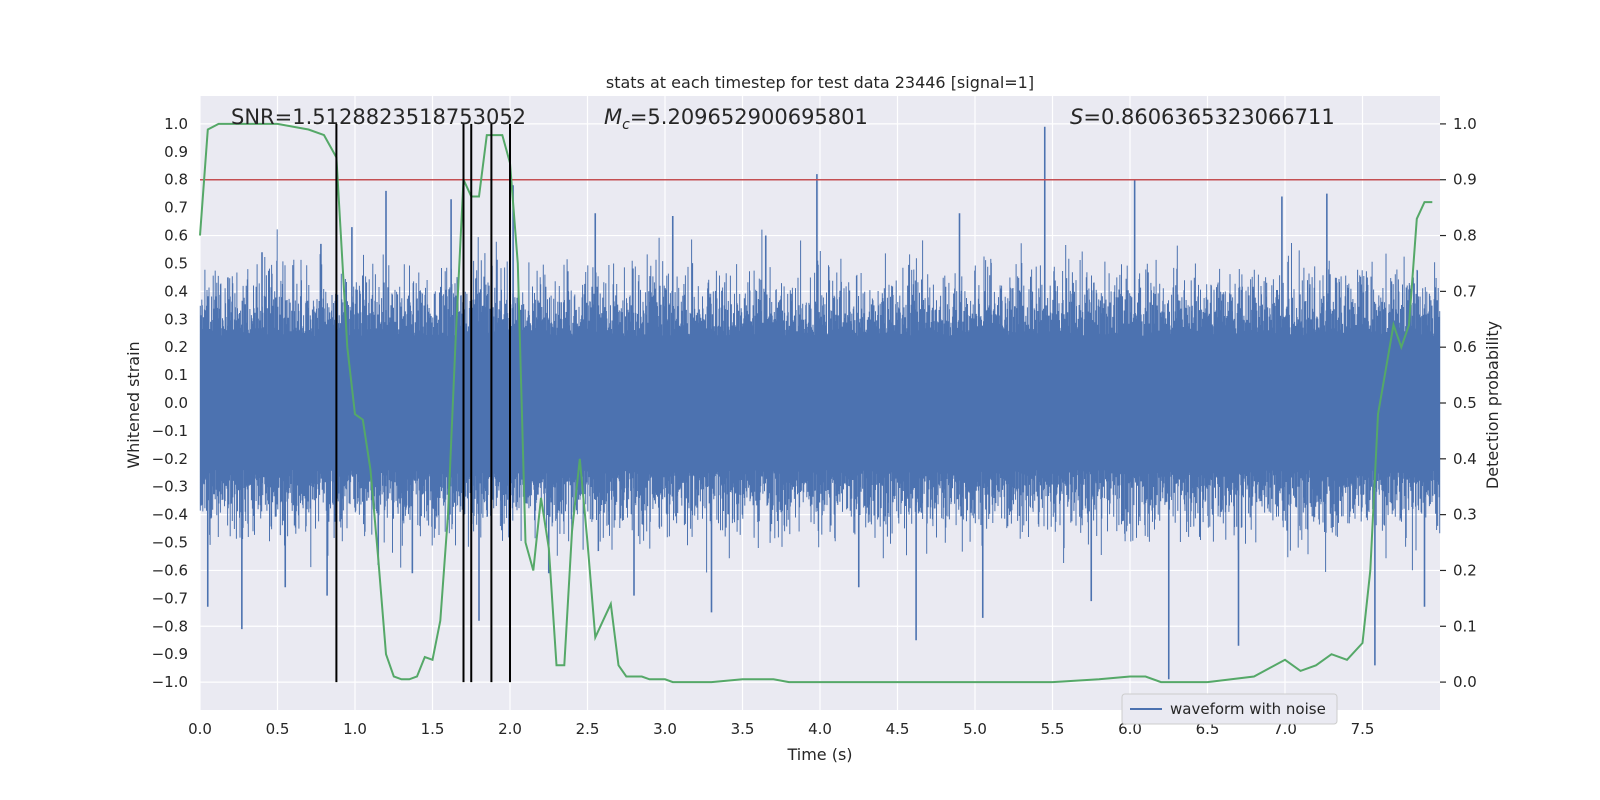  What do you see at coordinates (898, 729) in the screenshot?
I see `x-tick-label: 4.5` at bounding box center [898, 729].